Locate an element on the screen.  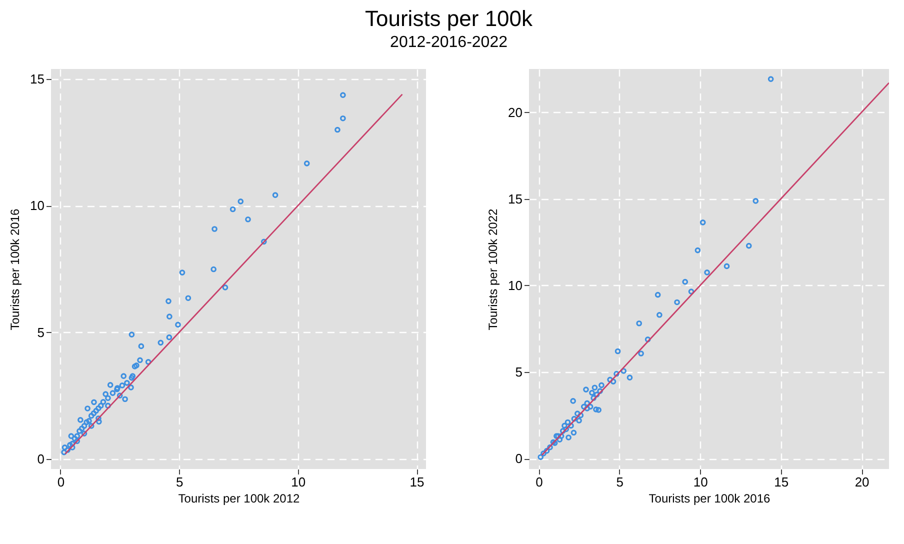
x-axis-title: Tourists per 100k 2012 is located at coordinates (239, 499).